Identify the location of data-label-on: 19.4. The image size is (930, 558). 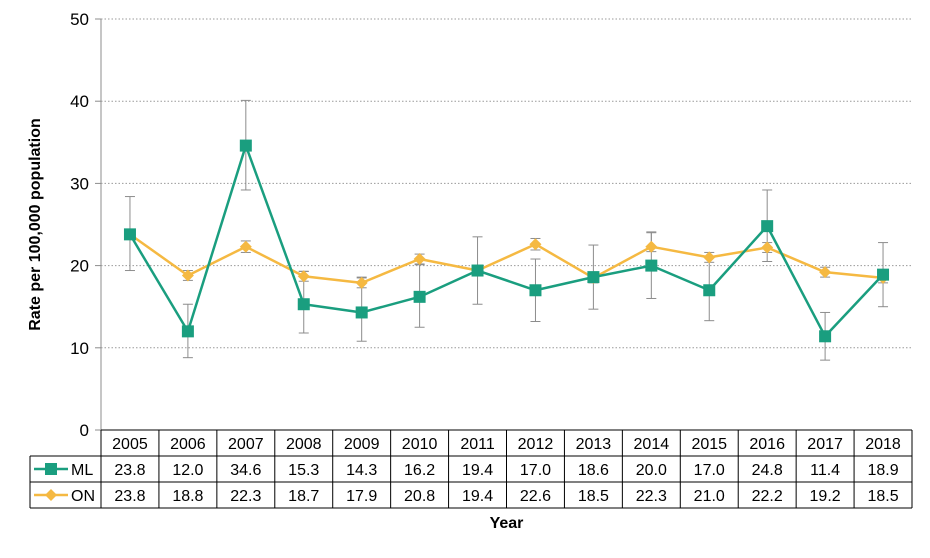
(477, 496).